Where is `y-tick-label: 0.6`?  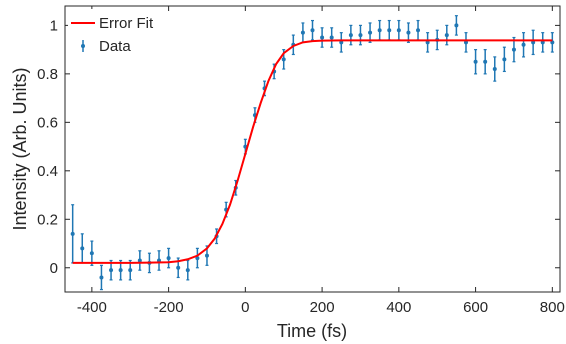
y-tick-label: 0.6 is located at coordinates (47, 122).